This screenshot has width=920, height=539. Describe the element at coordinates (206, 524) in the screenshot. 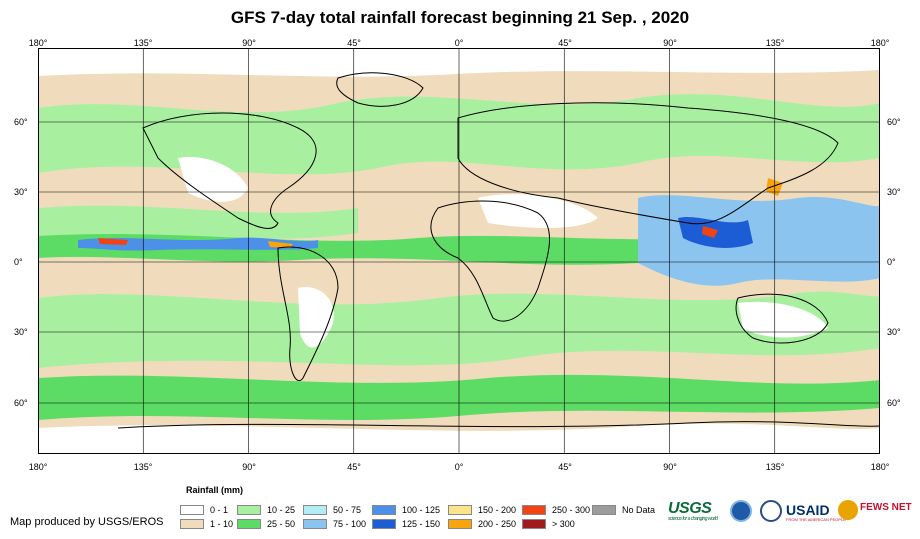

I see `legend-item: 1 - 10` at that location.